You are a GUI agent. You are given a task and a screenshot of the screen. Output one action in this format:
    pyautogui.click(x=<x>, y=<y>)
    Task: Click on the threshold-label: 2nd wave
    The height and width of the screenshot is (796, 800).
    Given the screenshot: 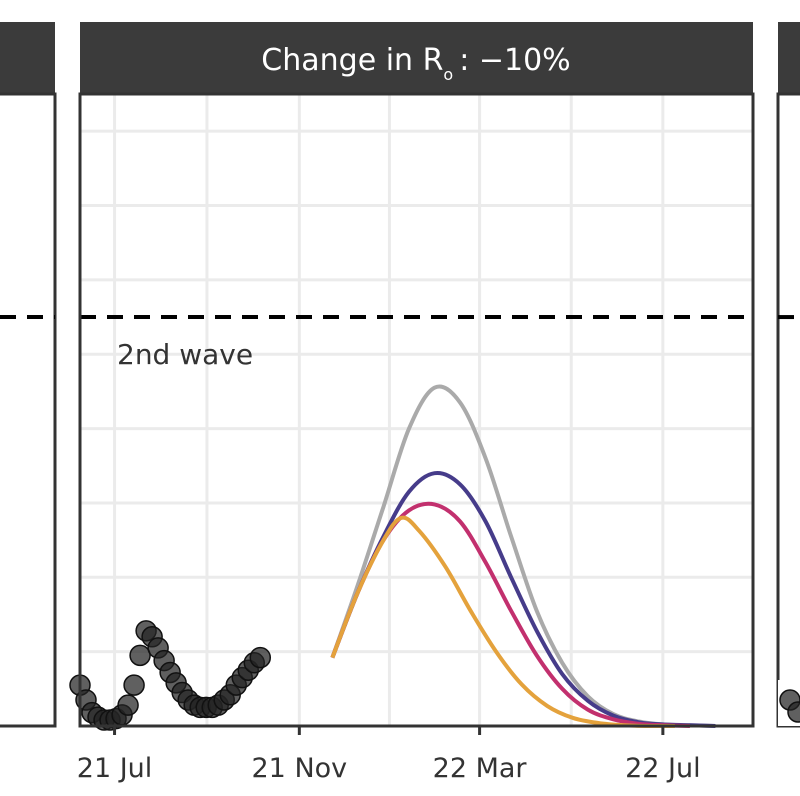 What is the action you would take?
    pyautogui.click(x=185, y=354)
    